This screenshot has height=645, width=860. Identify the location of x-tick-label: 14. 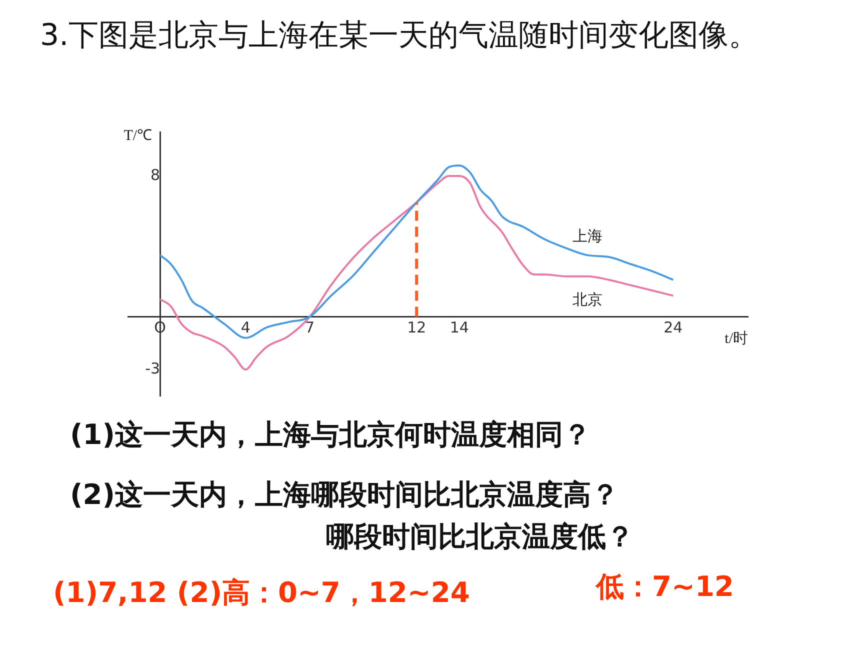
(459, 327).